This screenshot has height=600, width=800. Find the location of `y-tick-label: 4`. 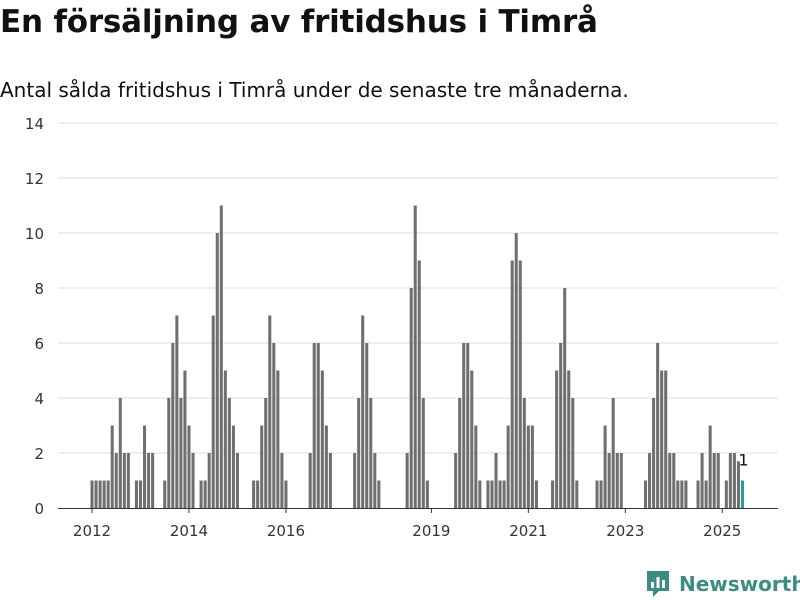

y-tick-label: 4 is located at coordinates (39, 399).